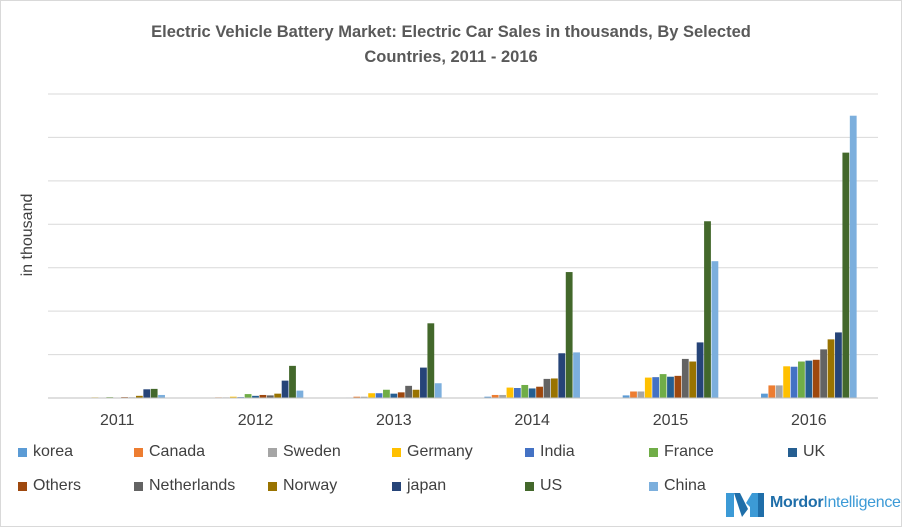  What do you see at coordinates (846, 275) in the screenshot?
I see `bar-us-2016` at bounding box center [846, 275].